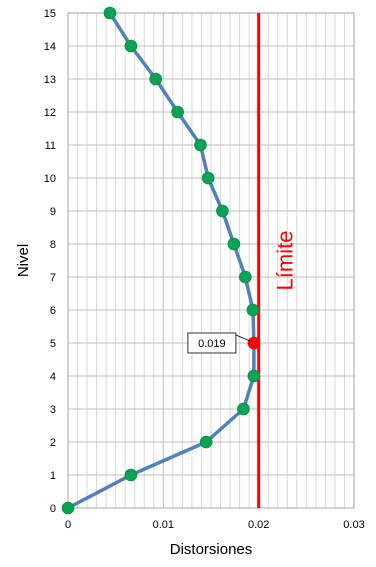 The height and width of the screenshot is (567, 376). Describe the element at coordinates (53, 344) in the screenshot. I see `y-tick-label: 5` at that location.